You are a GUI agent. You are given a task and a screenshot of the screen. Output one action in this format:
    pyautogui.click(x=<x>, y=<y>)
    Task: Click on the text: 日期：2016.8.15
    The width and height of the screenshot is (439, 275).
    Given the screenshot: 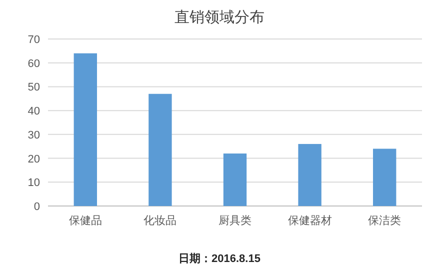 What is the action you would take?
    pyautogui.click(x=219, y=258)
    